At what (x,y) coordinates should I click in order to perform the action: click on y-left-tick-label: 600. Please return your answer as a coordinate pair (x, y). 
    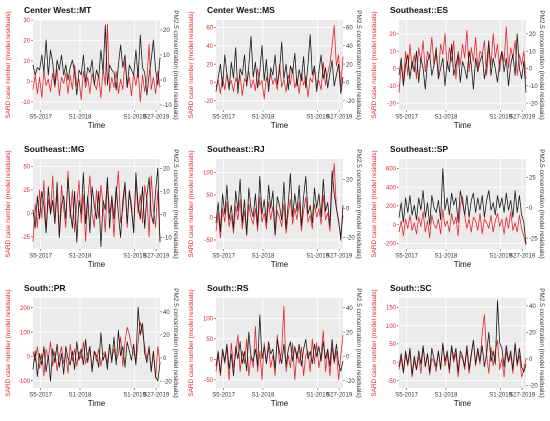
    Looking at the image, I should click on (391, 170).